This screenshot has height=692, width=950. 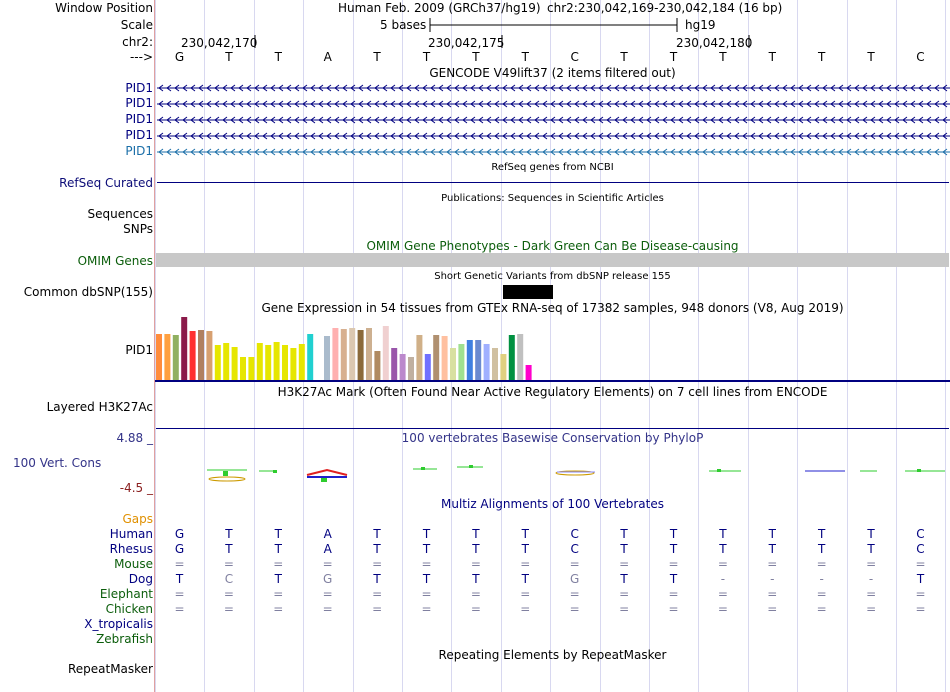 What do you see at coordinates (552, 167) in the screenshot?
I see `refseq-title: RefSeq genes from NCBI` at bounding box center [552, 167].